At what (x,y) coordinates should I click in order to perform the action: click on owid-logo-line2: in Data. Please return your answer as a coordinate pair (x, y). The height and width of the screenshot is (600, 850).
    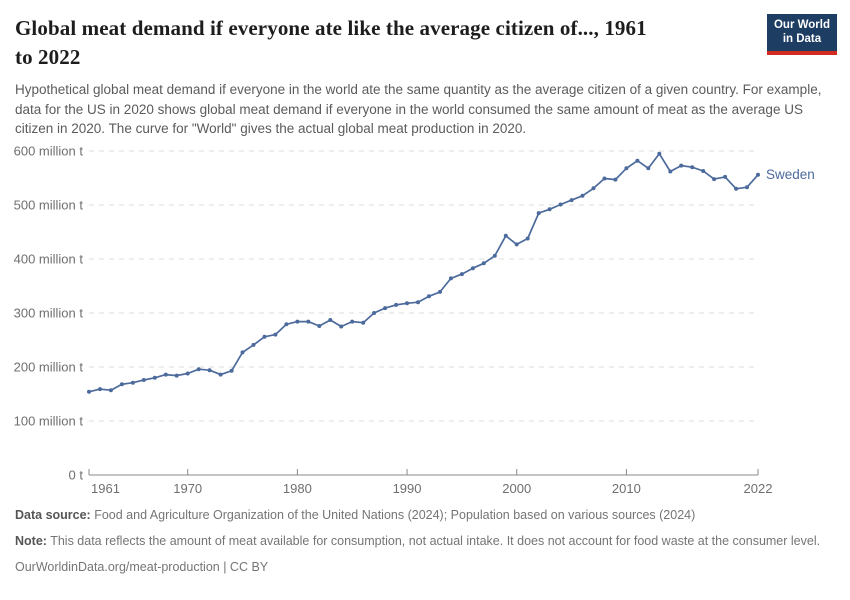
    Looking at the image, I should click on (802, 38).